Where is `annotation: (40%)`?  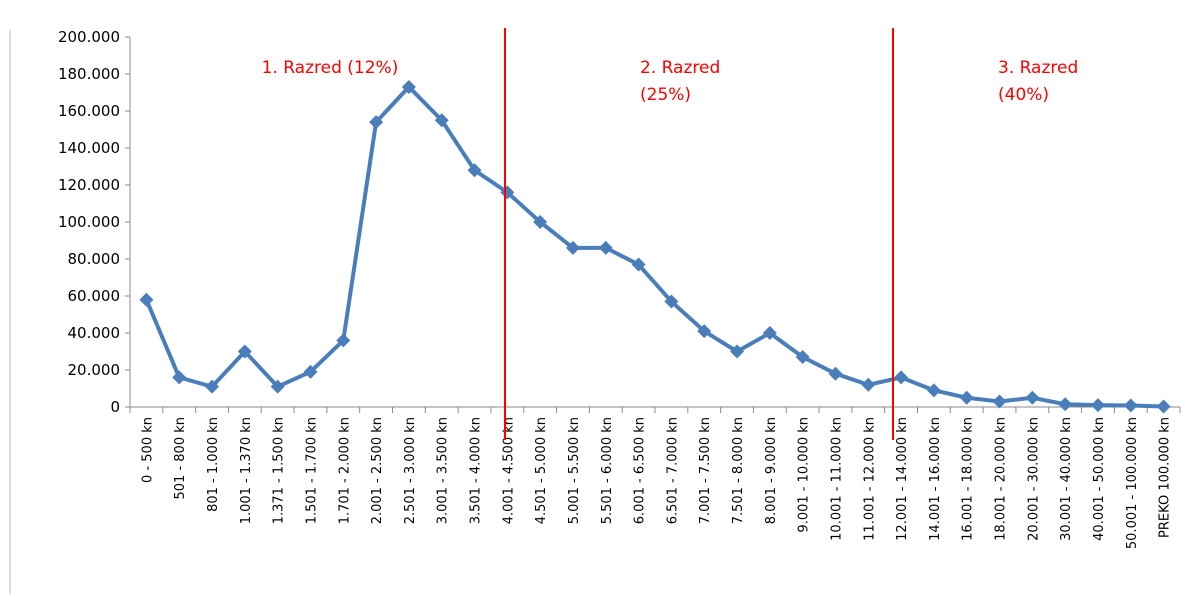 annotation: (40%) is located at coordinates (1023, 95).